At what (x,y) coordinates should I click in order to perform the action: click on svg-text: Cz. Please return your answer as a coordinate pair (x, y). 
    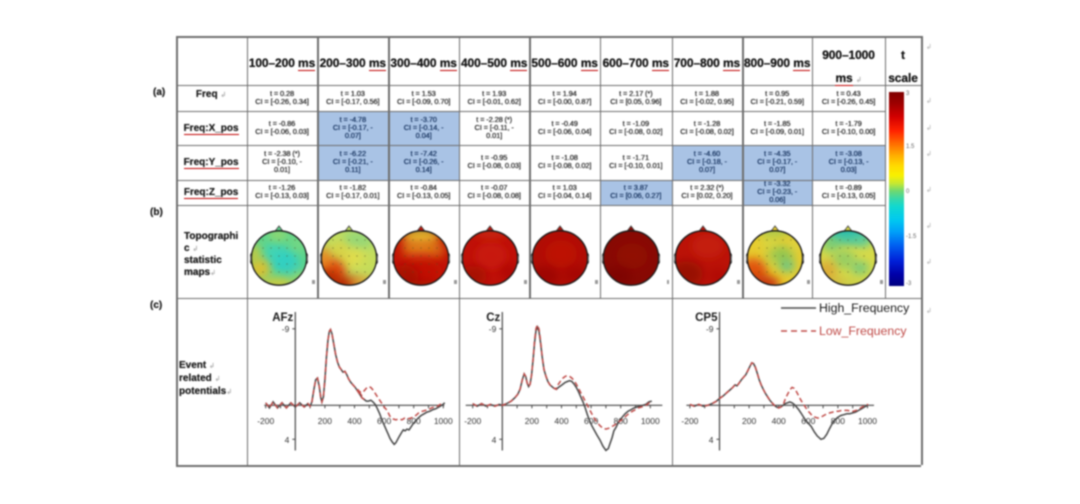
    Looking at the image, I should click on (493, 318).